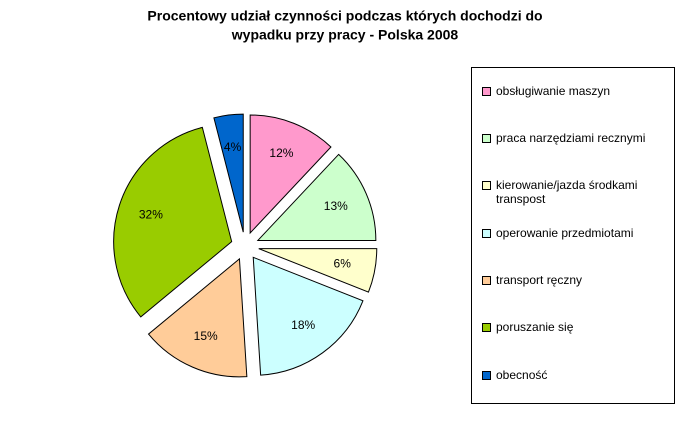 The image size is (682, 426). I want to click on data-label: 4%, so click(233, 147).